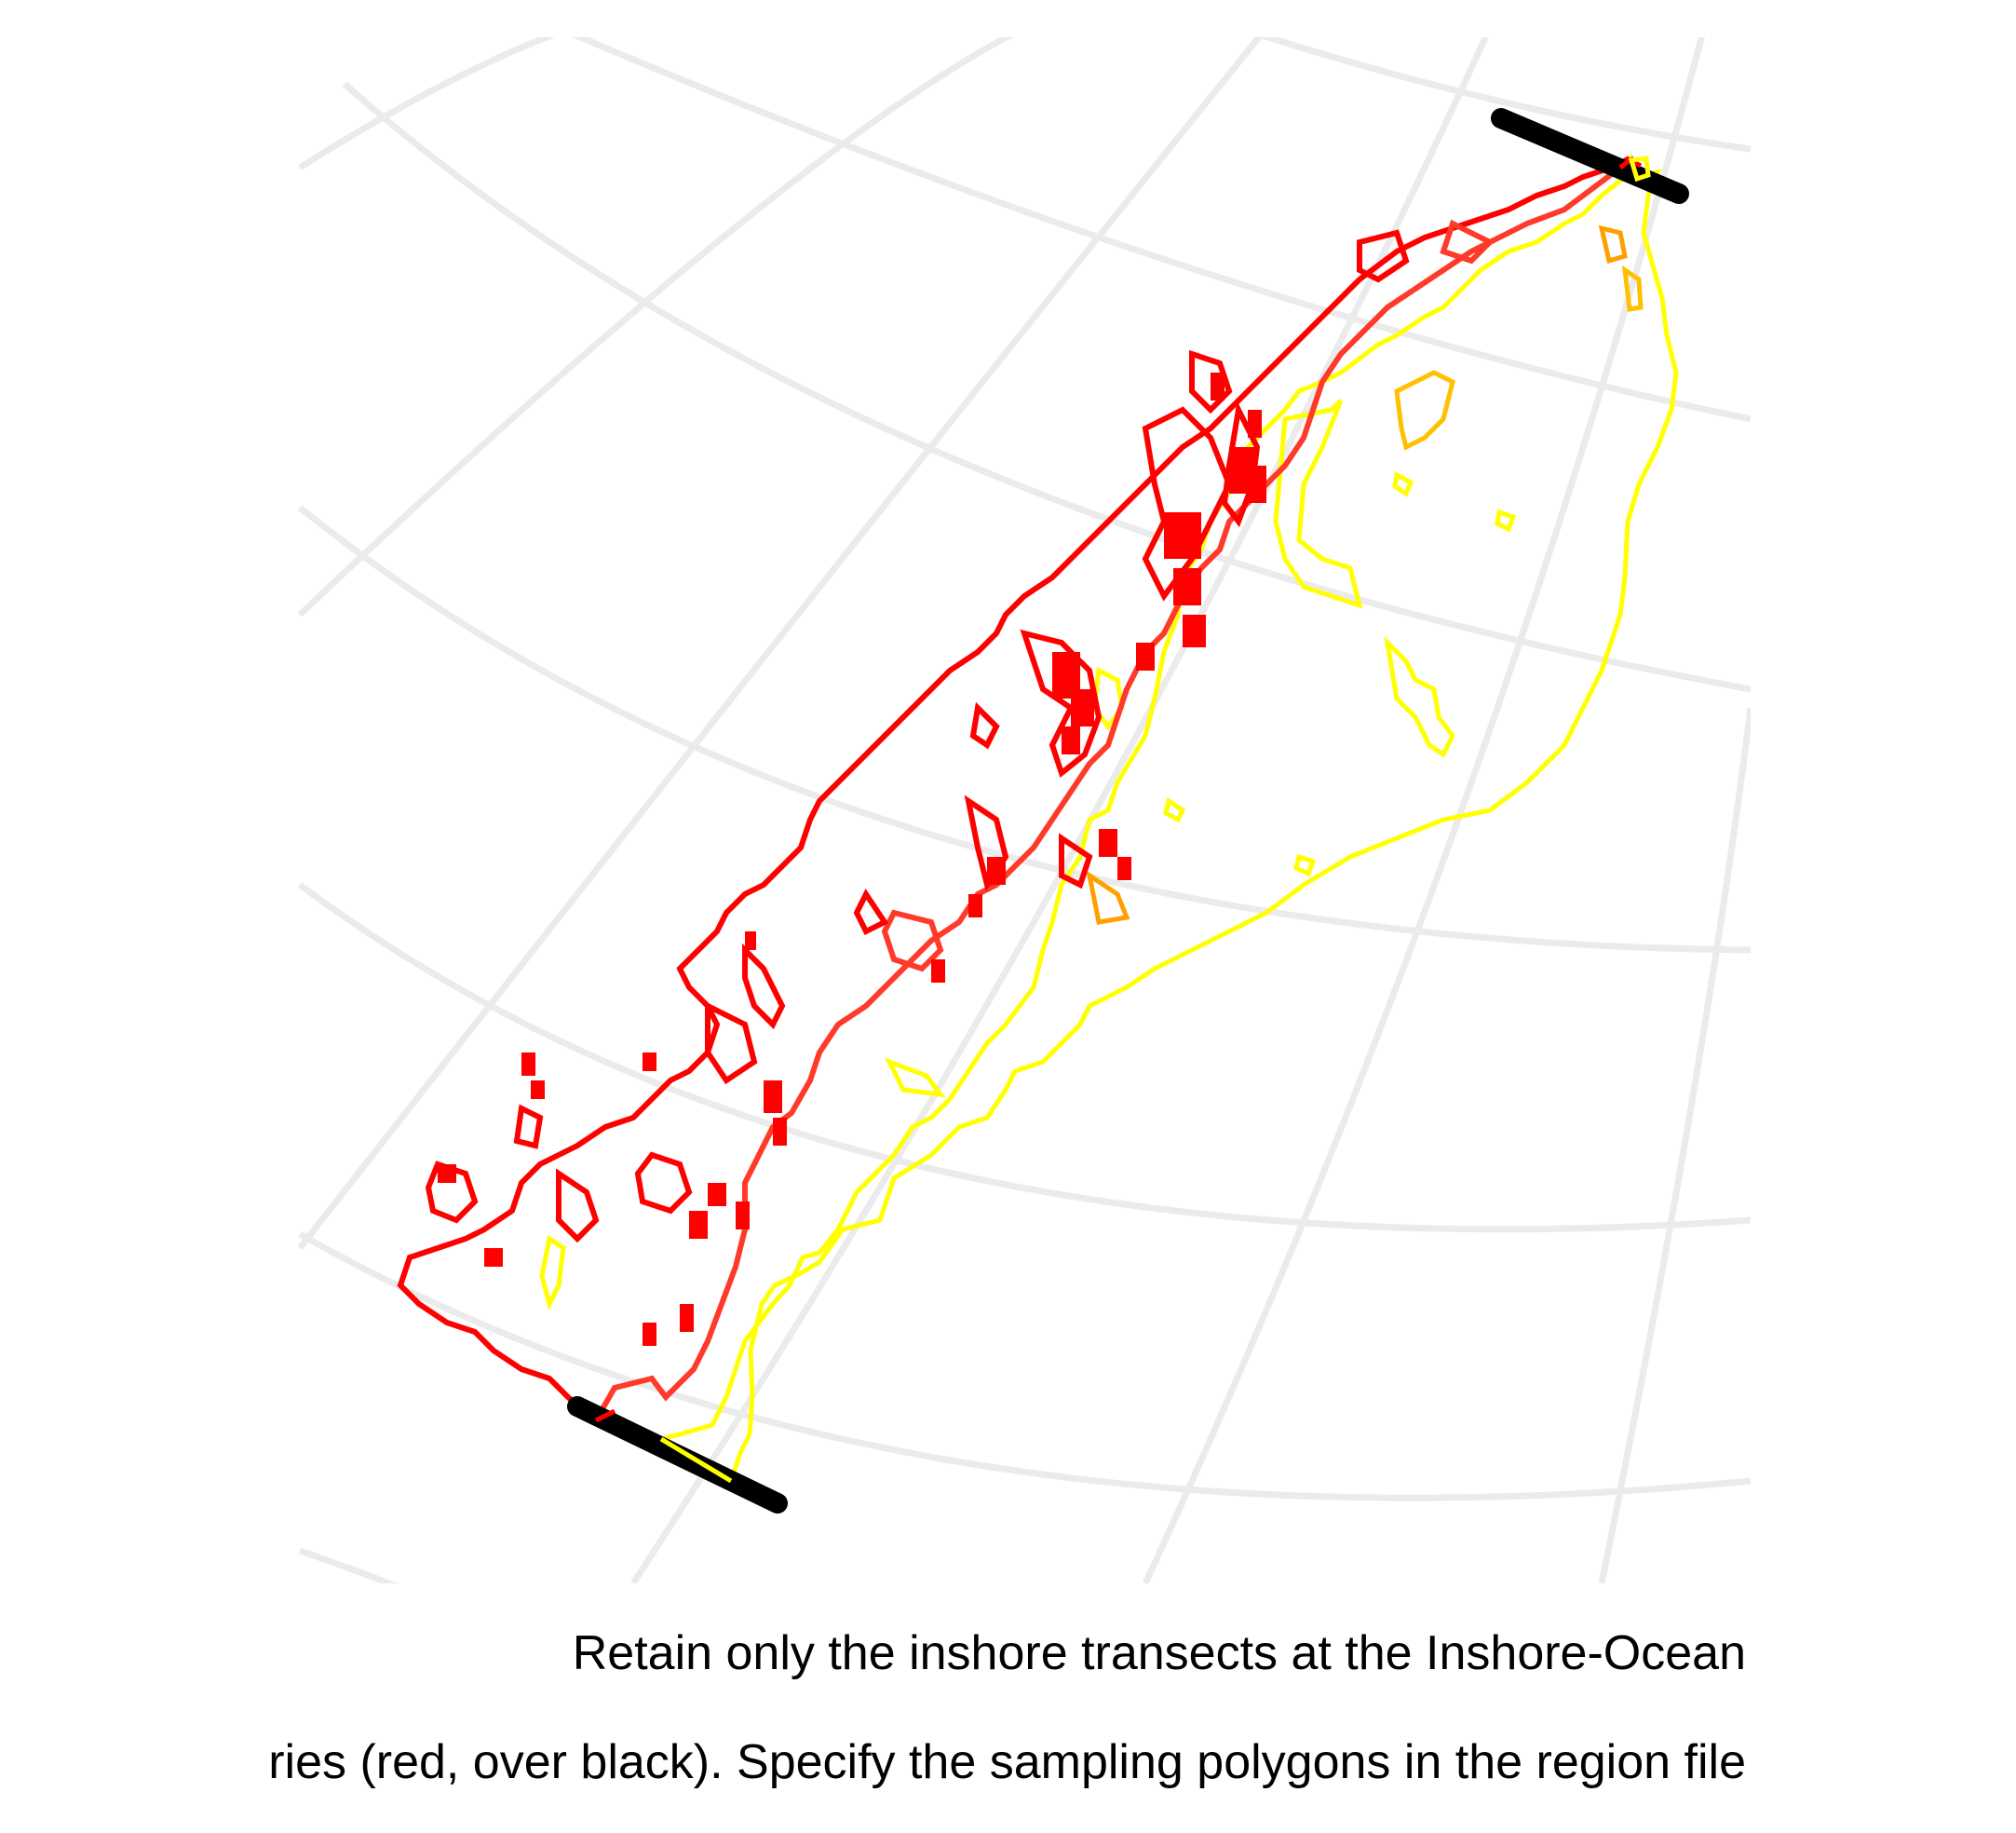  What do you see at coordinates (1318, 504) in the screenshot?
I see `sampling-polygon-inner` at bounding box center [1318, 504].